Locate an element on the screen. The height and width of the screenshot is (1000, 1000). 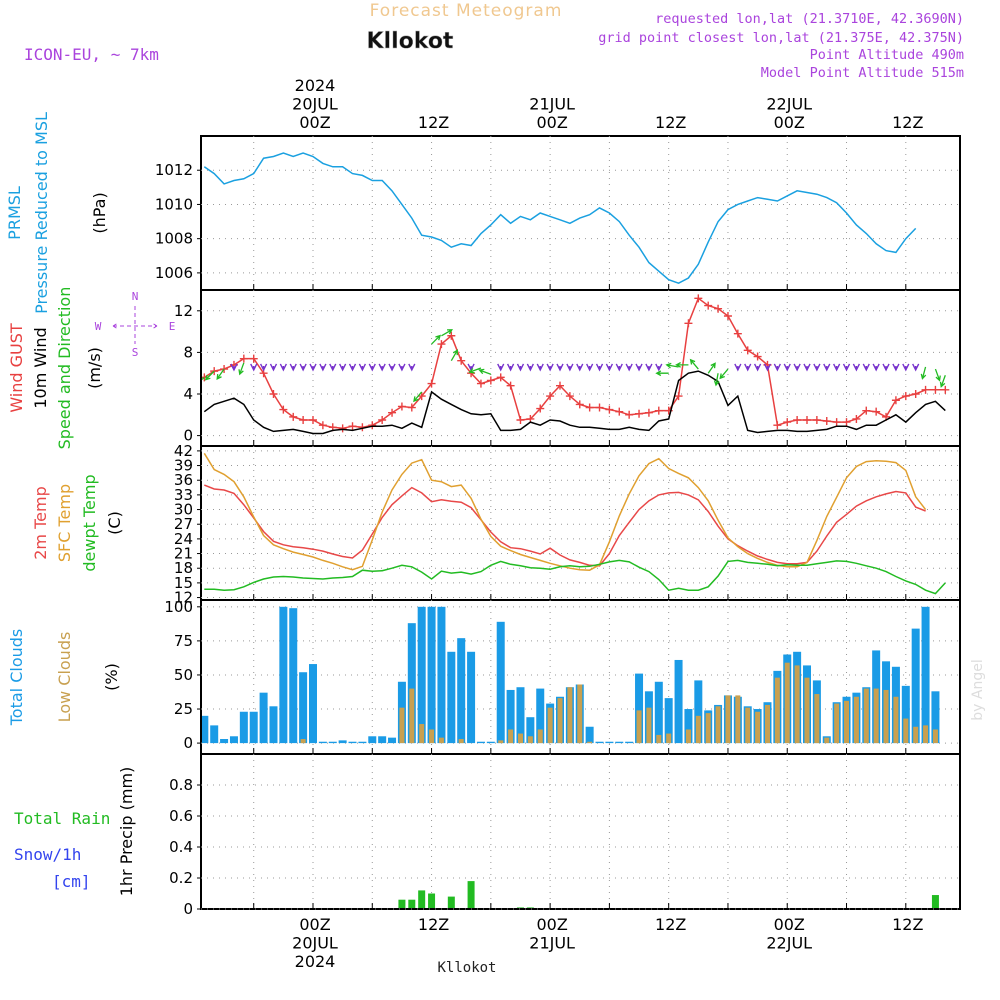
requested-coords: requested lon,lat (21.3710E, 42.3690N) is located at coordinates (809, 19).